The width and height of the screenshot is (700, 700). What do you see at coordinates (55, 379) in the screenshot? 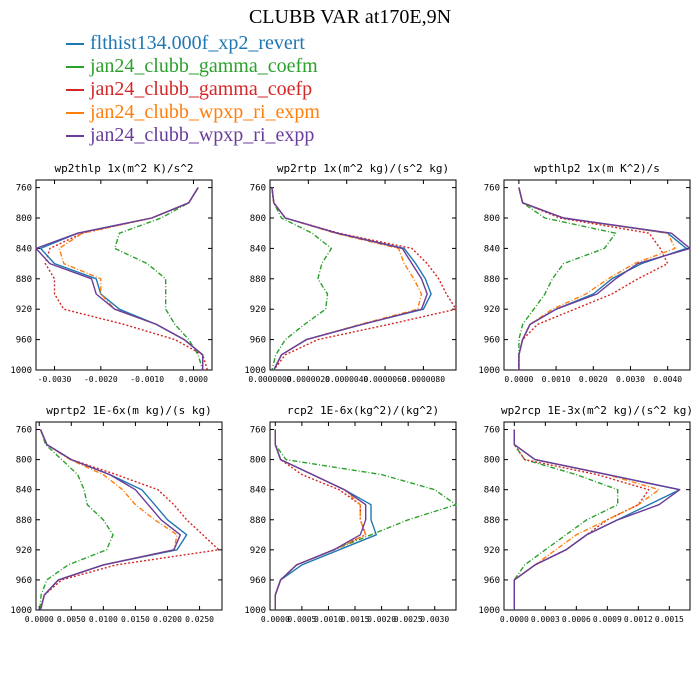
I see `x-tick-label: -0.0030` at bounding box center [55, 379].